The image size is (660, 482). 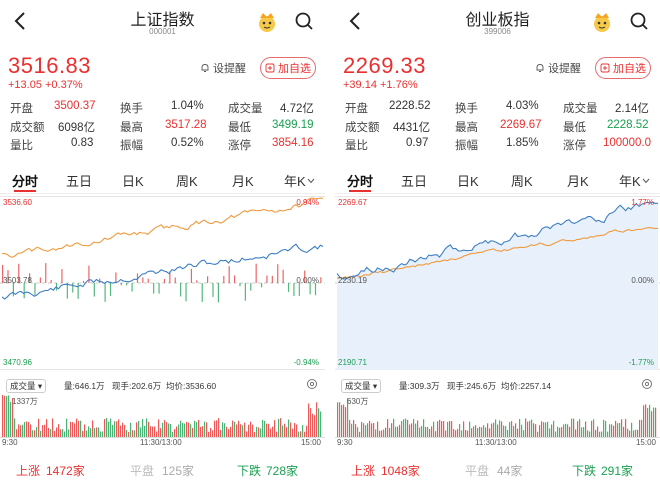 What do you see at coordinates (497, 31) in the screenshot?
I see `index-code: 399006` at bounding box center [497, 31].